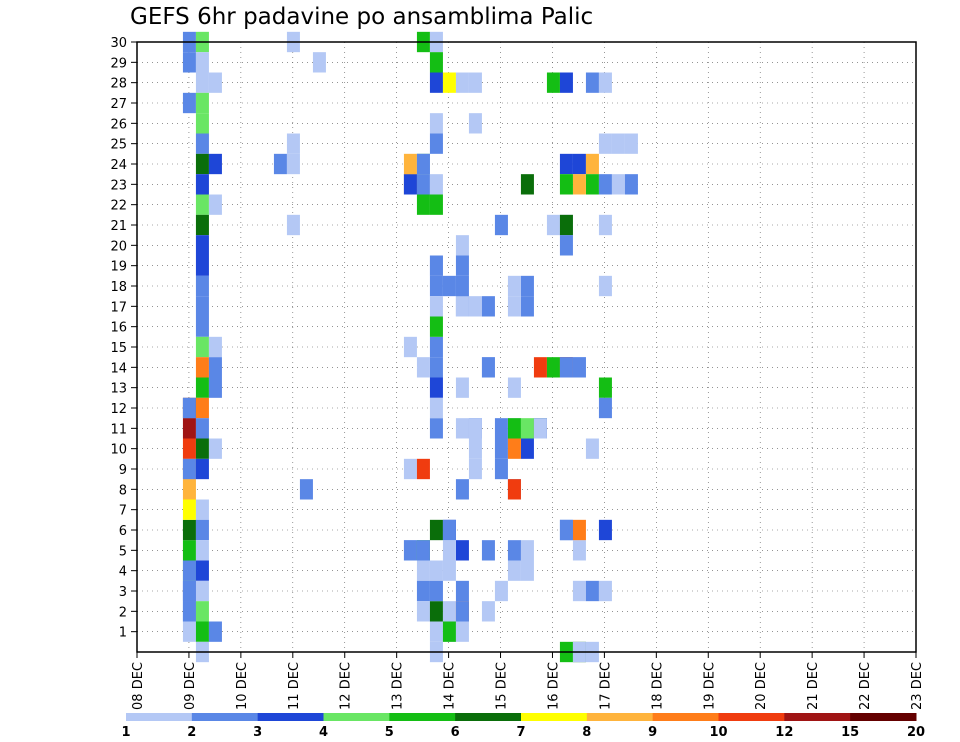 Image resolution: width=960 pixels, height=742 pixels. I want to click on colorbar-label: 1, so click(125, 732).